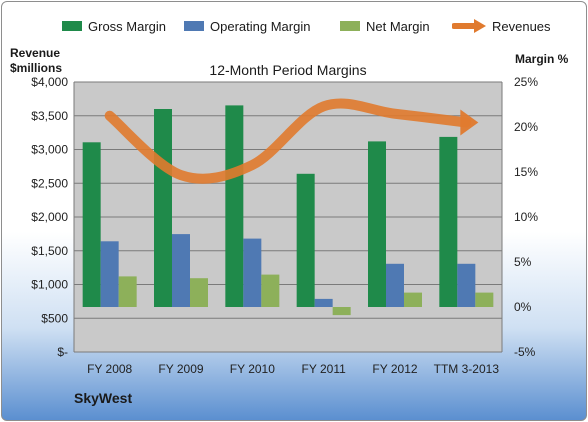  I want to click on legend-net-margin: Net Margin, so click(385, 26).